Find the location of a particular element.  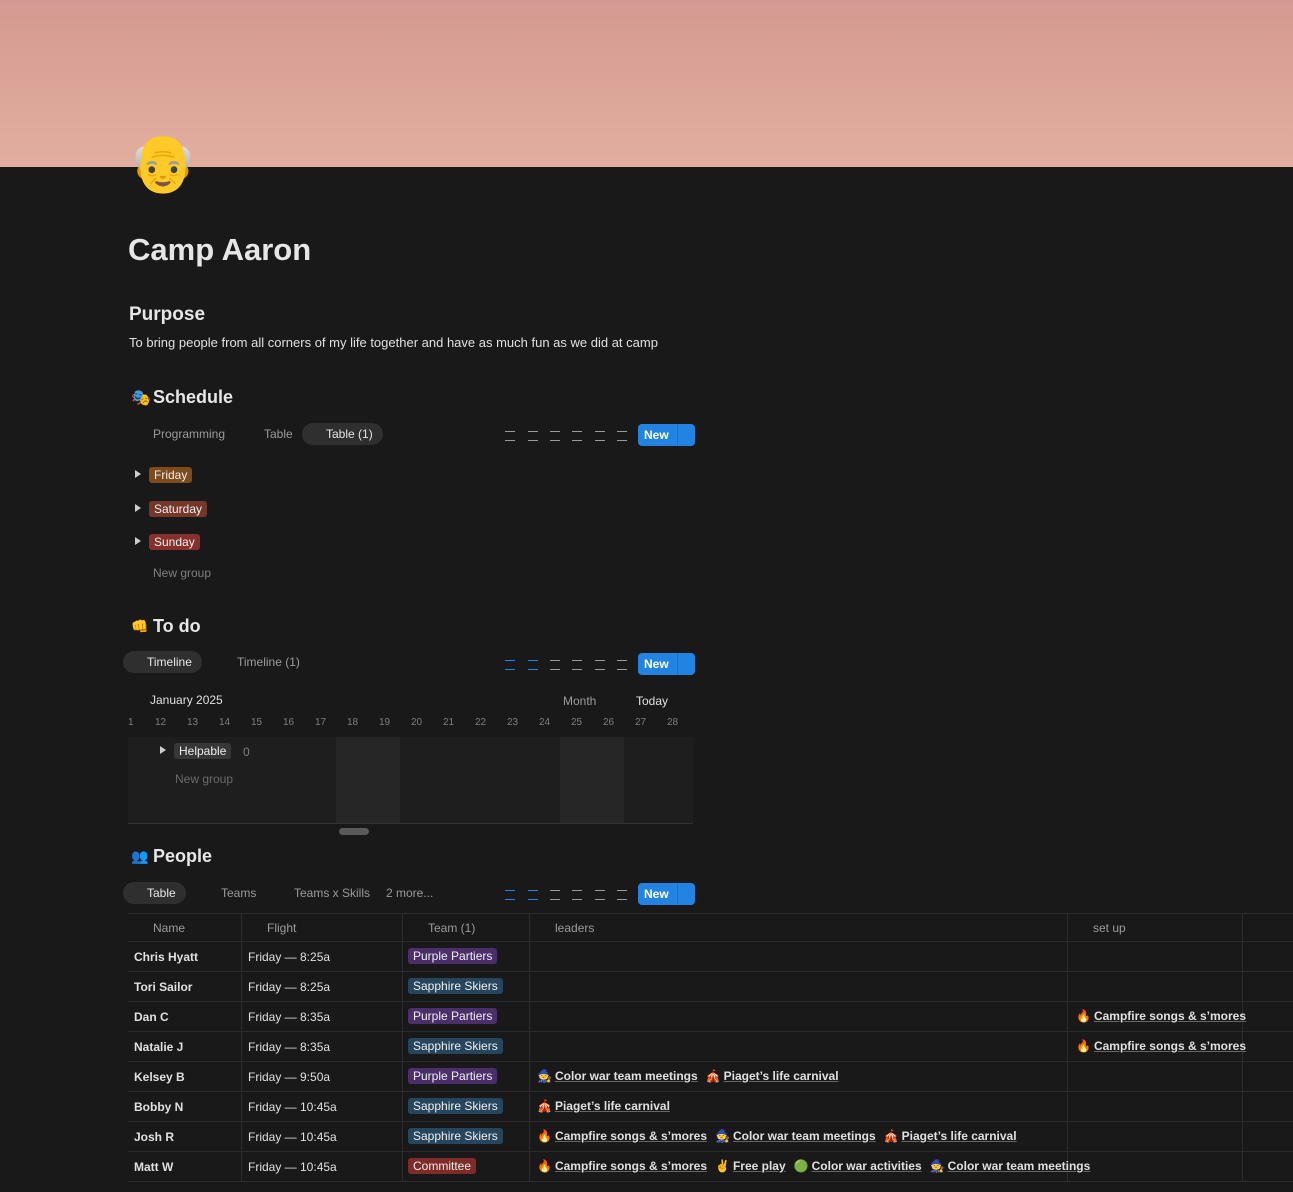

scrollbar is located at coordinates (354, 831).